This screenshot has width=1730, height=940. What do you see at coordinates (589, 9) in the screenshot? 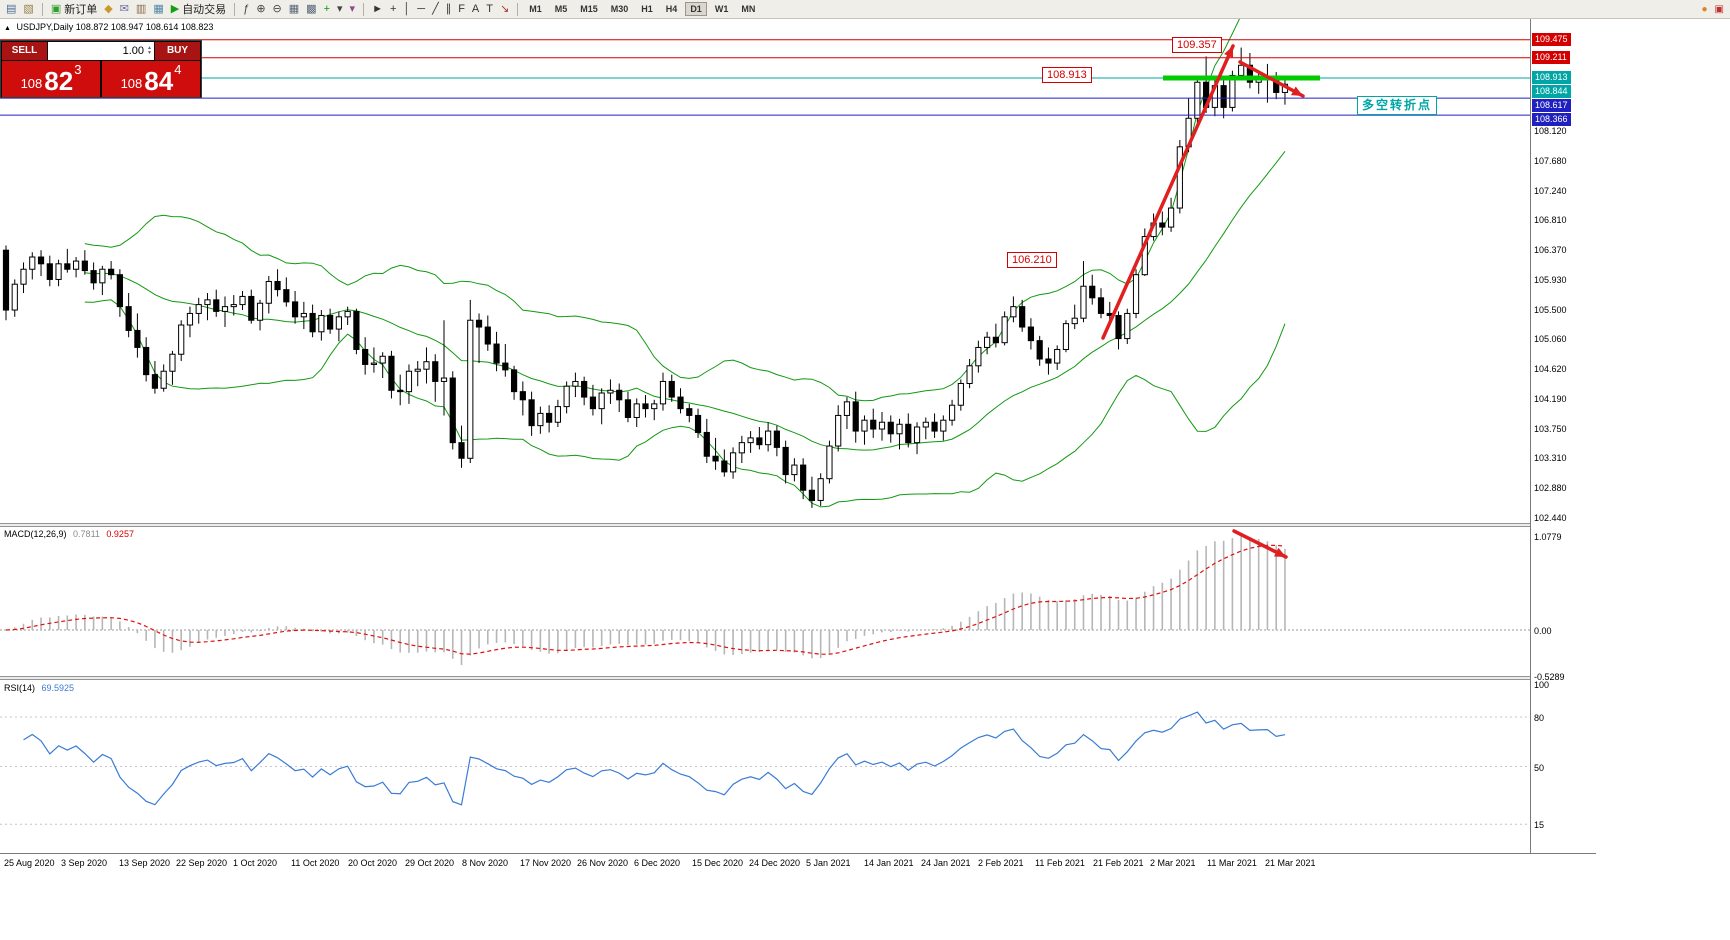
I see `timeframe-m15-button: M15` at bounding box center [589, 9].